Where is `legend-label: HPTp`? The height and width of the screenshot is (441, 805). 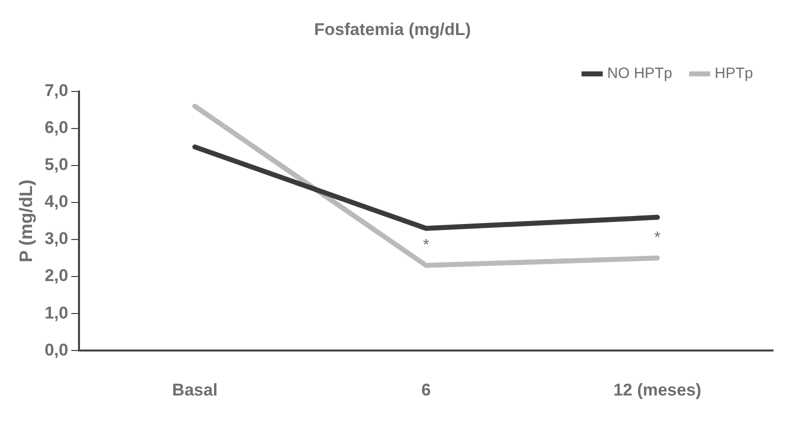 legend-label: HPTp is located at coordinates (733, 73).